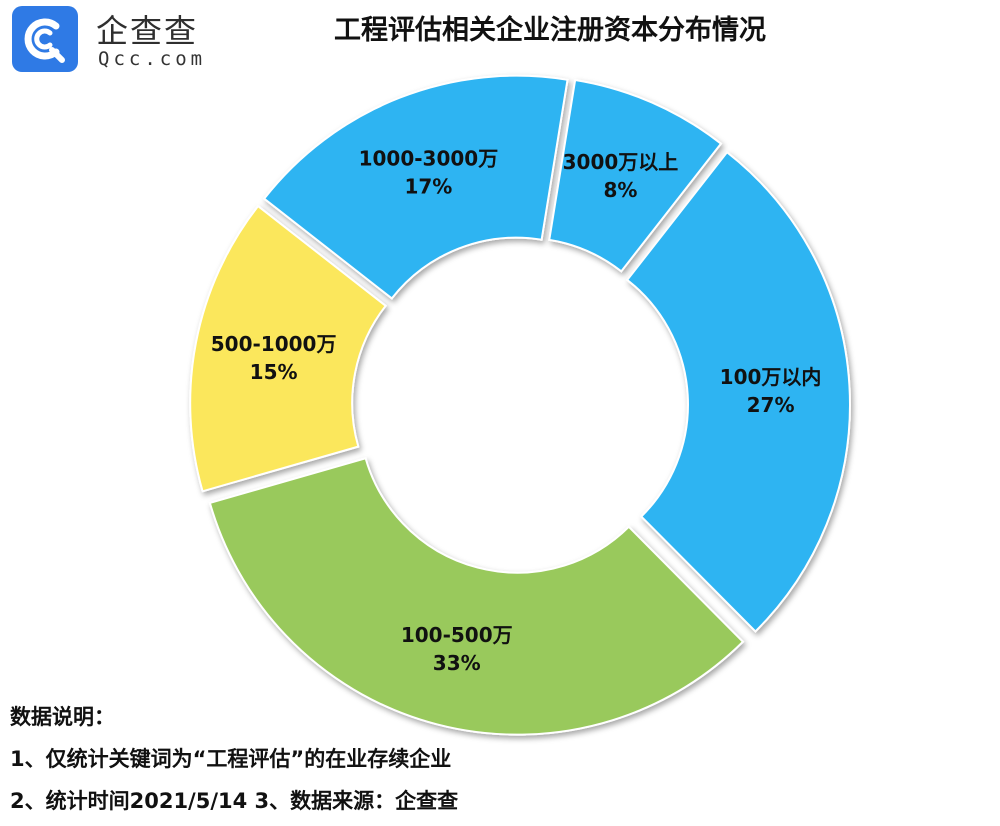 Image resolution: width=1000 pixels, height=826 pixels. Describe the element at coordinates (429, 158) in the screenshot. I see `slice-4-label: 1000-3000万` at that location.